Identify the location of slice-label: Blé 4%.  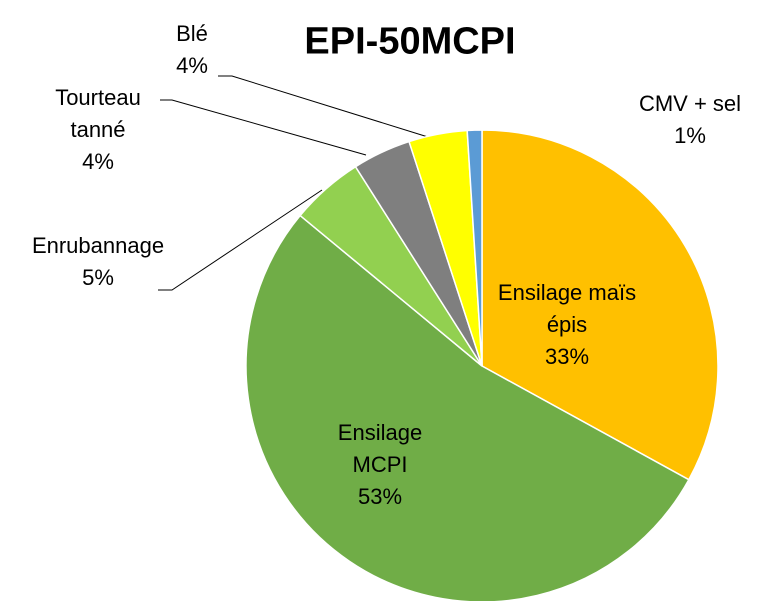
(192, 50).